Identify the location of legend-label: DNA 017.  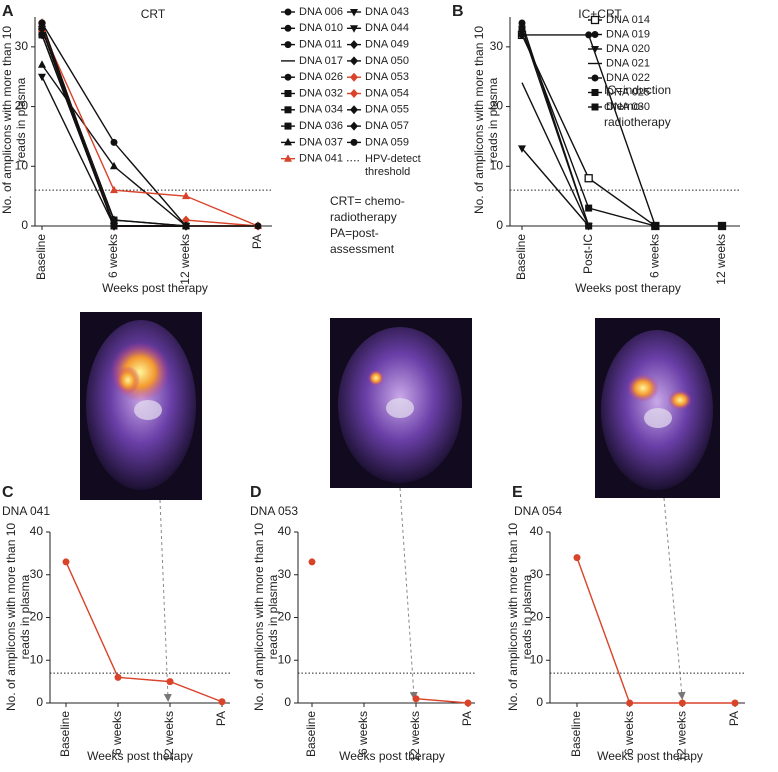
(321, 61).